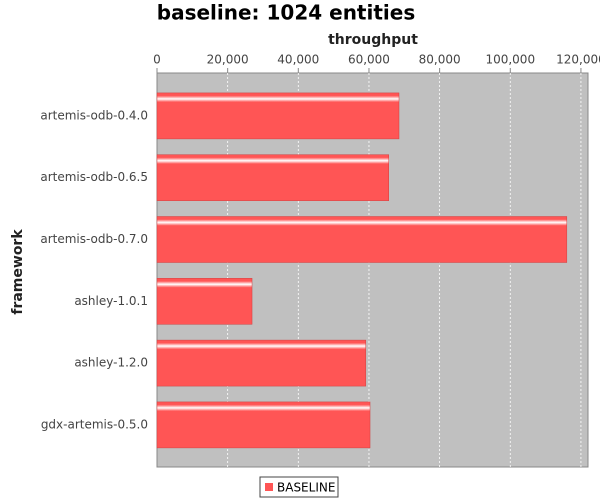  I want to click on x-tick-label: 80,000, so click(440, 60).